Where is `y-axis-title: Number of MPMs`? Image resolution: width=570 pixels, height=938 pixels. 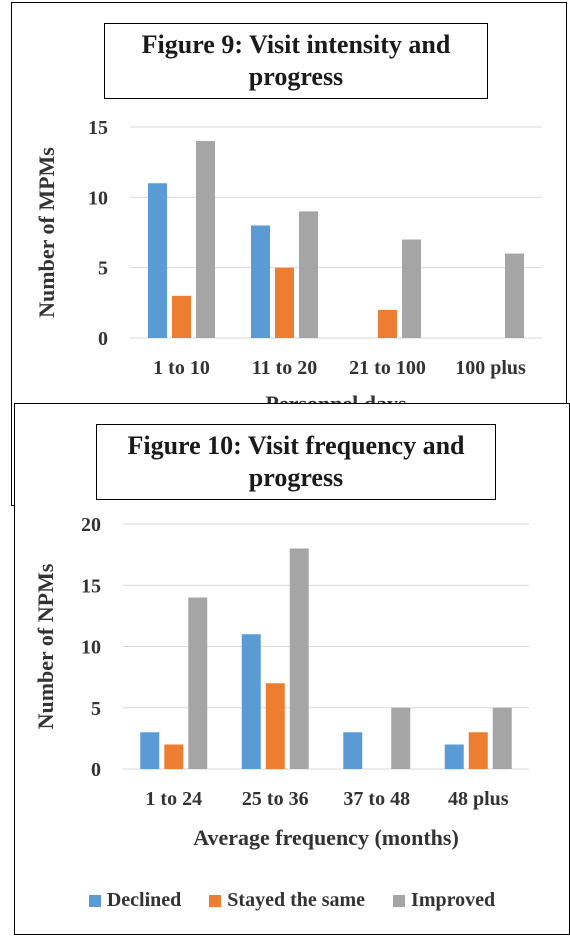 y-axis-title: Number of MPMs is located at coordinates (46, 232).